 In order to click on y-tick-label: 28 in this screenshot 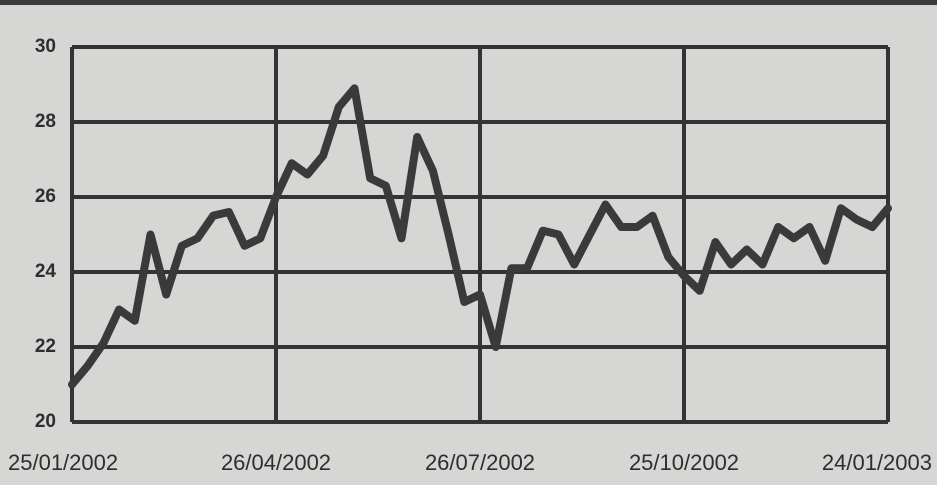, I will do `click(45, 121)`.